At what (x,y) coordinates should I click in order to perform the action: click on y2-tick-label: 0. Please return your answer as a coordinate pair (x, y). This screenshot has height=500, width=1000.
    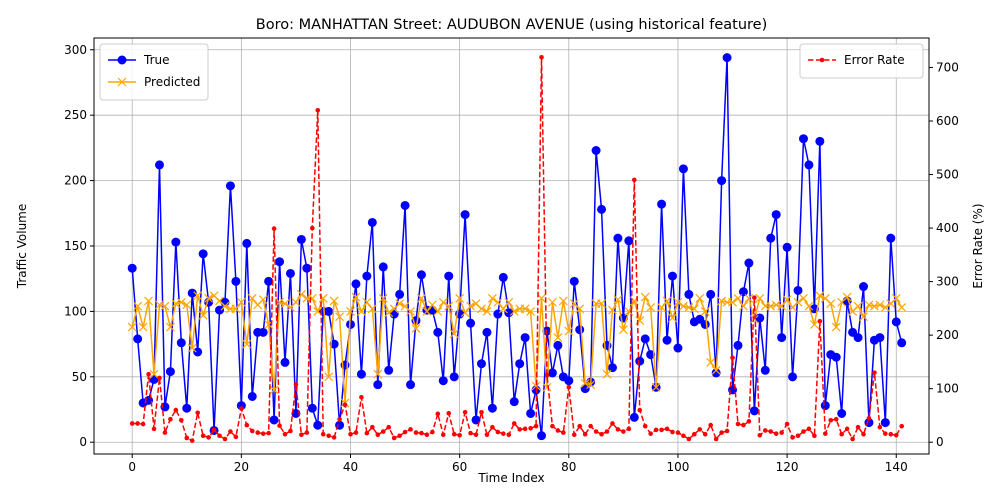
    Looking at the image, I should click on (940, 442).